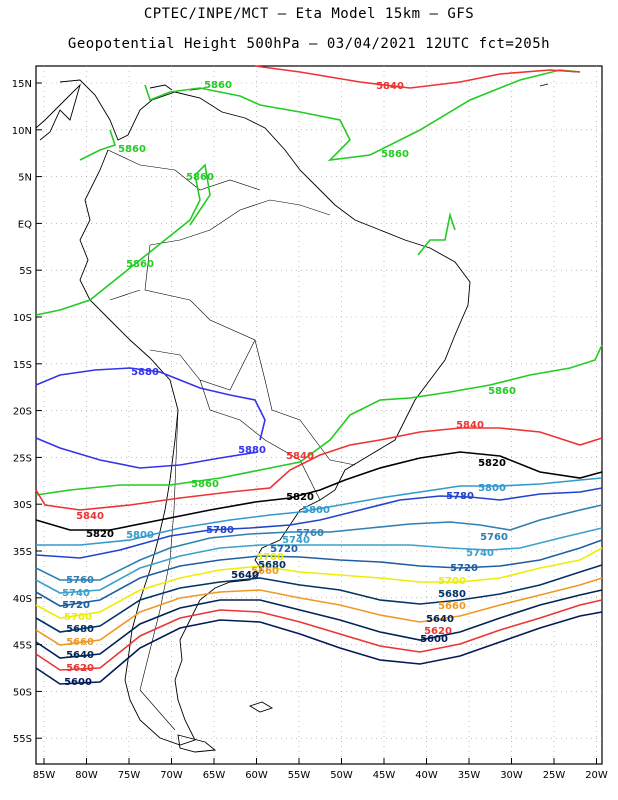 This screenshot has width=618, height=800. What do you see at coordinates (240, 222) in the screenshot?
I see `border-brazil-north` at bounding box center [240, 222].